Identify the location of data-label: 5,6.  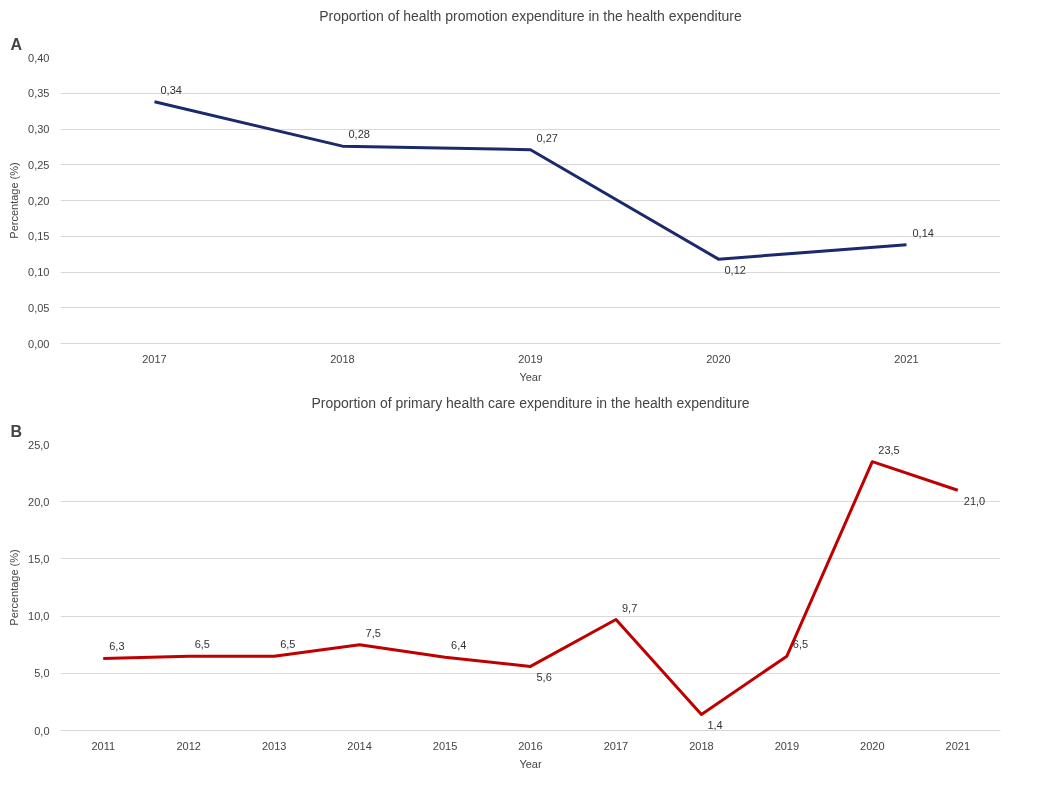
(544, 677).